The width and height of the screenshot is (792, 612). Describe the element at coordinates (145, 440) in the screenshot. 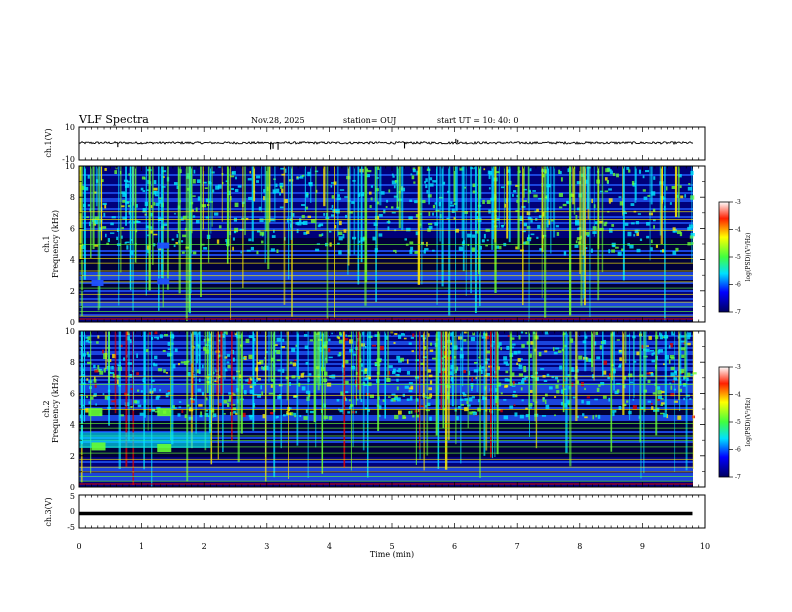

I see `spec-bright-band` at that location.